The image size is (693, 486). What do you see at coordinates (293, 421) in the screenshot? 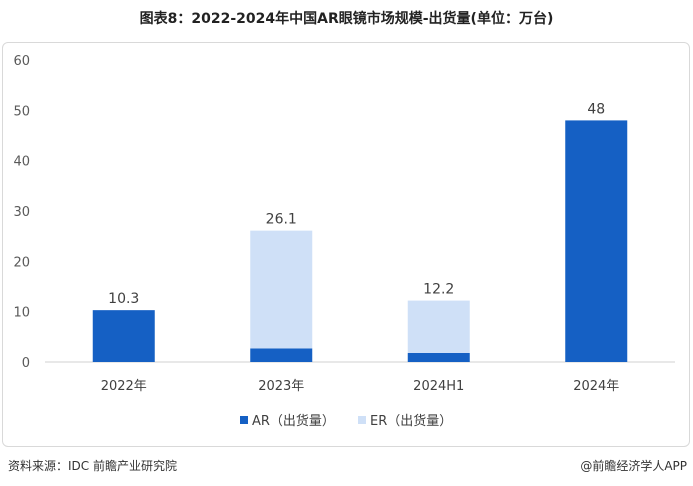
I see `legend-label: AR（出货量）` at bounding box center [293, 421].